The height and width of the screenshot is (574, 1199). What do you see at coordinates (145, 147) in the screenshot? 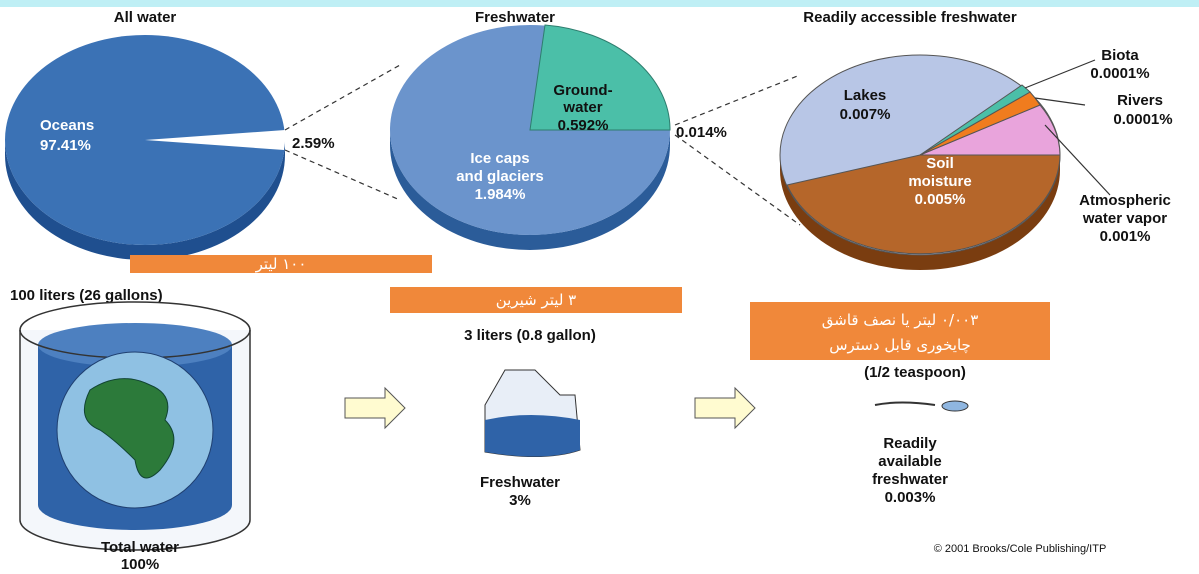
I see `pie-all-water: Oceans 97.41%` at bounding box center [145, 147].